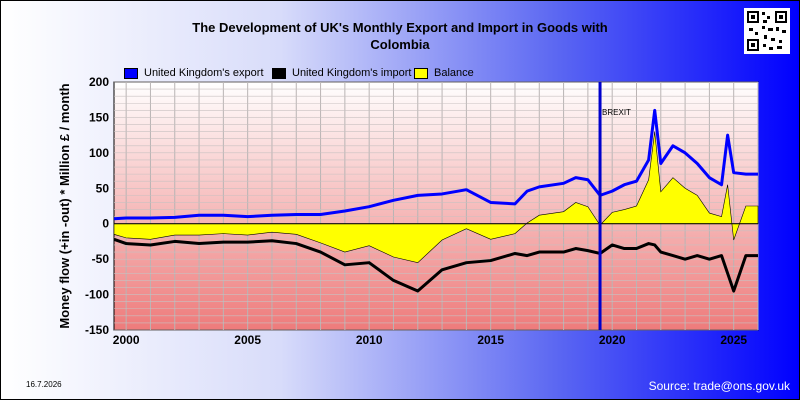 This screenshot has width=800, height=400. What do you see at coordinates (454, 73) in the screenshot?
I see `legend-label-balance: Balance` at bounding box center [454, 73].